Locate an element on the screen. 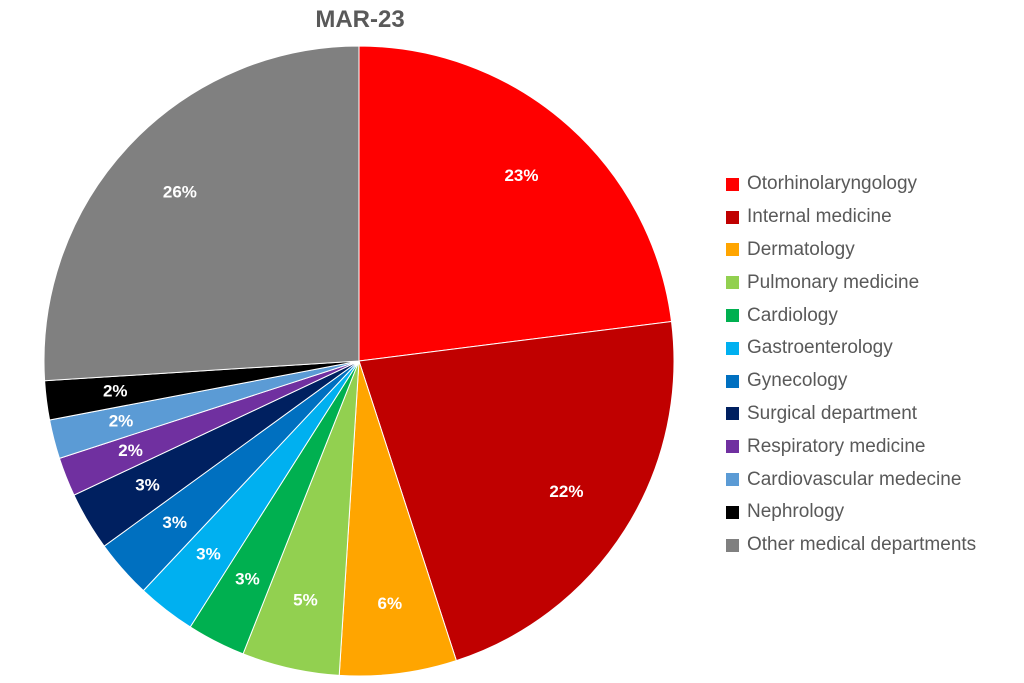  data-label-7: 3% is located at coordinates (147, 485).